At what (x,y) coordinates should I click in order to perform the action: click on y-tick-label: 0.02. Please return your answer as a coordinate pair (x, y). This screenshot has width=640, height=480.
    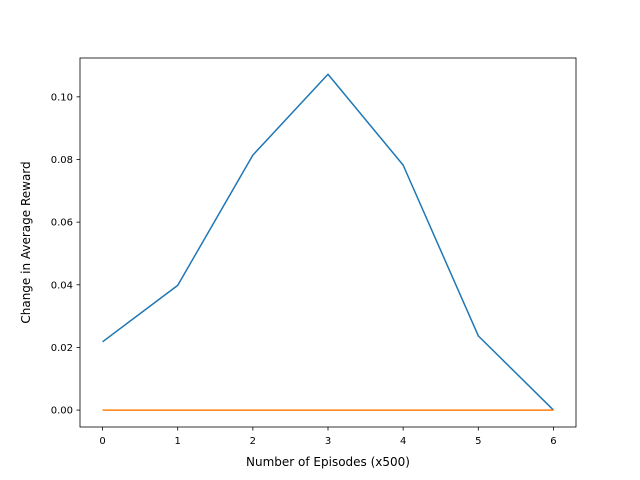
    Looking at the image, I should click on (62, 348).